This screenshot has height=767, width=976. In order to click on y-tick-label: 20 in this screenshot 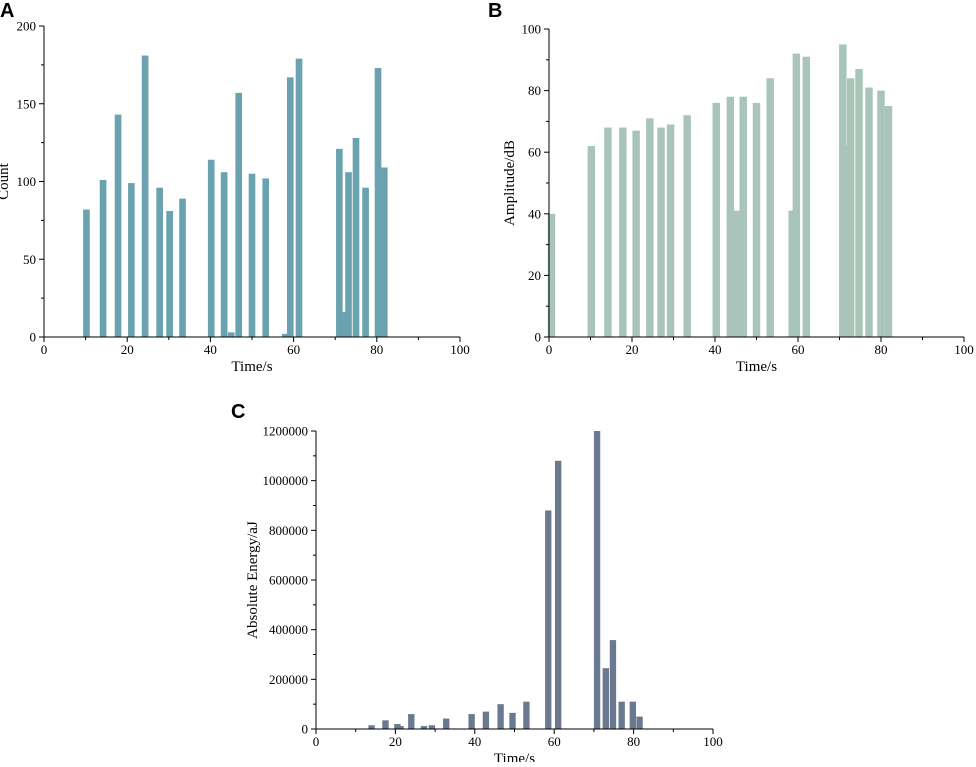, I will do `click(534, 275)`.